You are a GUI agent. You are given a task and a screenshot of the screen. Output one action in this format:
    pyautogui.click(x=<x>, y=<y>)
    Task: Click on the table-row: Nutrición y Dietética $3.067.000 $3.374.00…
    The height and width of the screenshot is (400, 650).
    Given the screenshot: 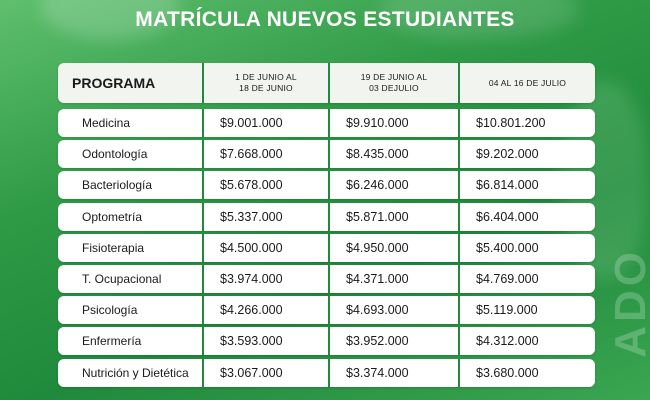 What is the action you would take?
    pyautogui.click(x=326, y=372)
    